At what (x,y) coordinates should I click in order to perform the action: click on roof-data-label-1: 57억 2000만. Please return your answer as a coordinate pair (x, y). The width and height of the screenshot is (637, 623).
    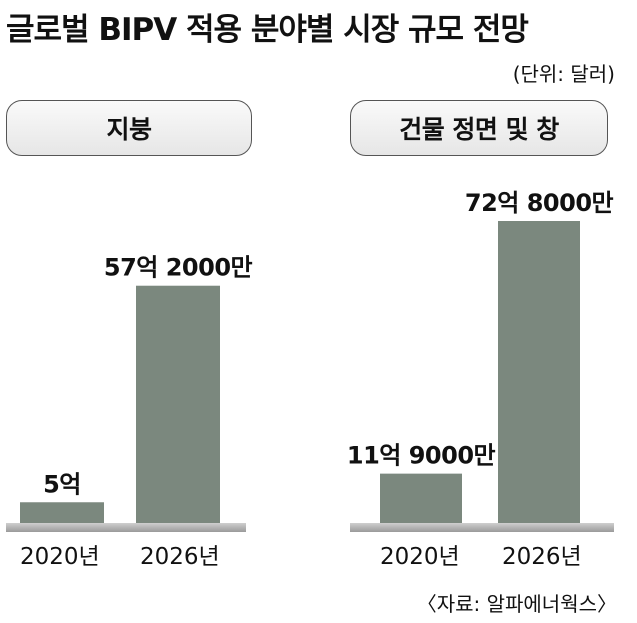
    Looking at the image, I should click on (178, 268).